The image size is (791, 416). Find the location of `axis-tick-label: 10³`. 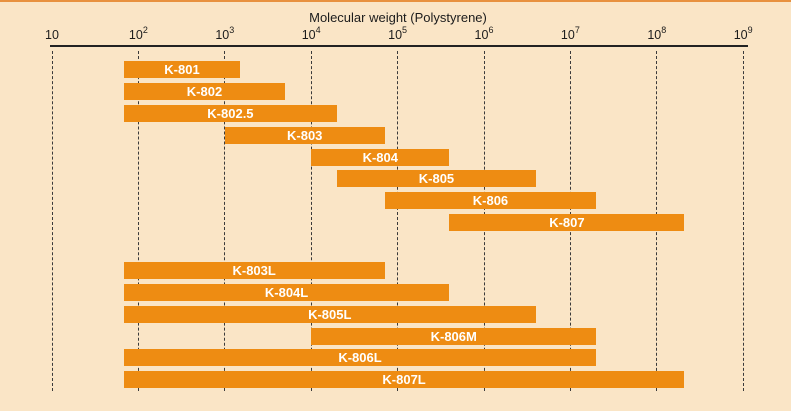

axis-tick-label: 10³ is located at coordinates (225, 33).